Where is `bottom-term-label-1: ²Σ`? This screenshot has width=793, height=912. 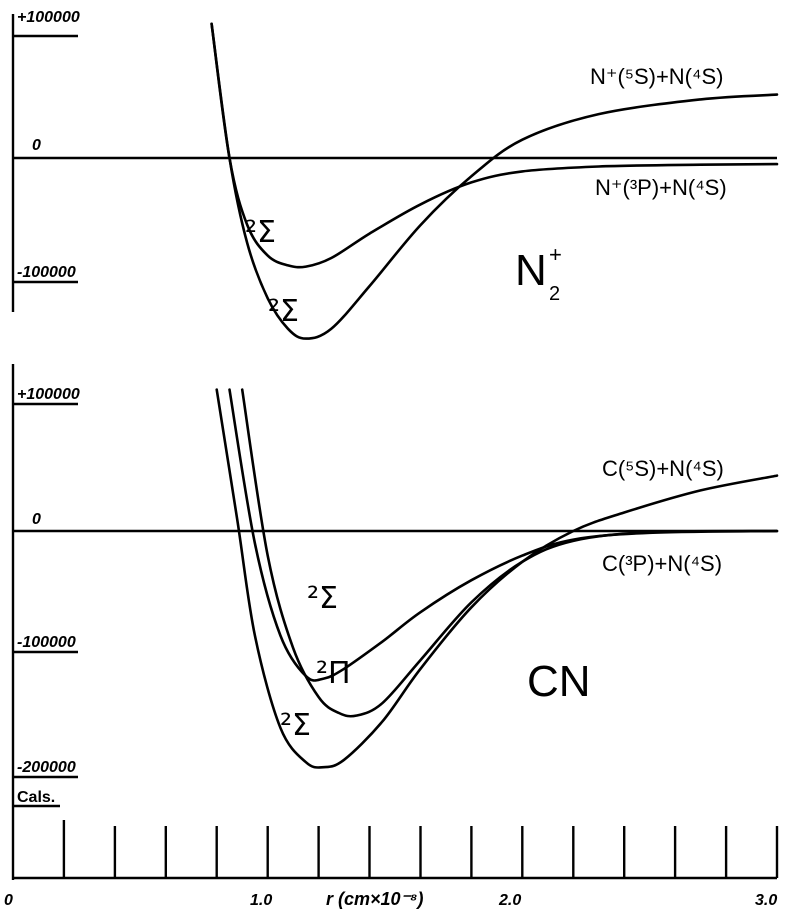 bottom-term-label-1: ²Σ is located at coordinates (322, 598).